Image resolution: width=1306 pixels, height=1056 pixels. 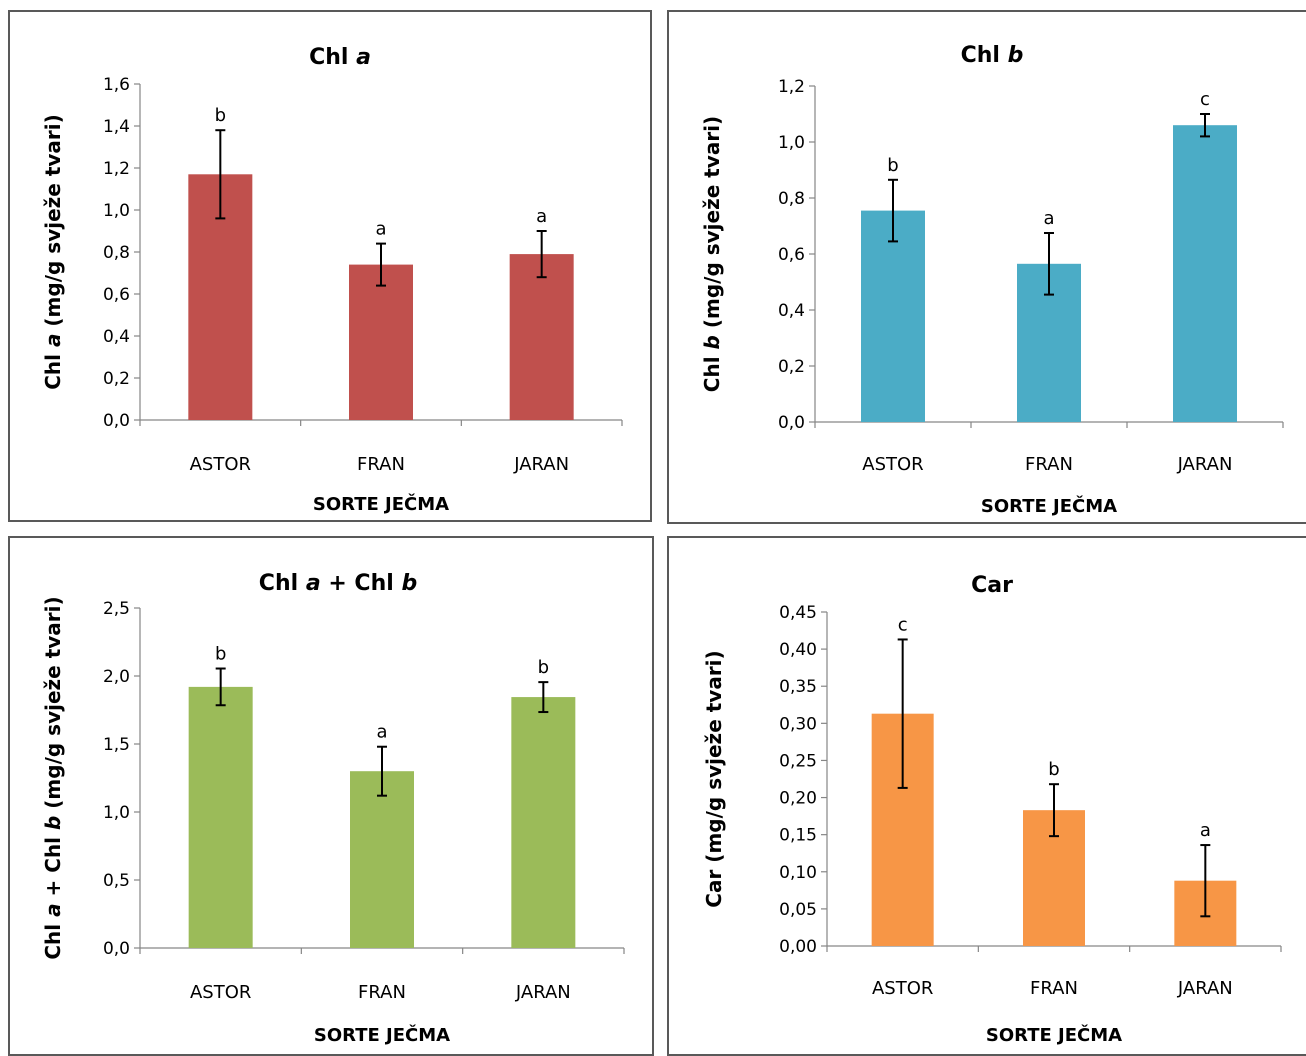 I want to click on chart-title: Chl a, so click(x=340, y=57).